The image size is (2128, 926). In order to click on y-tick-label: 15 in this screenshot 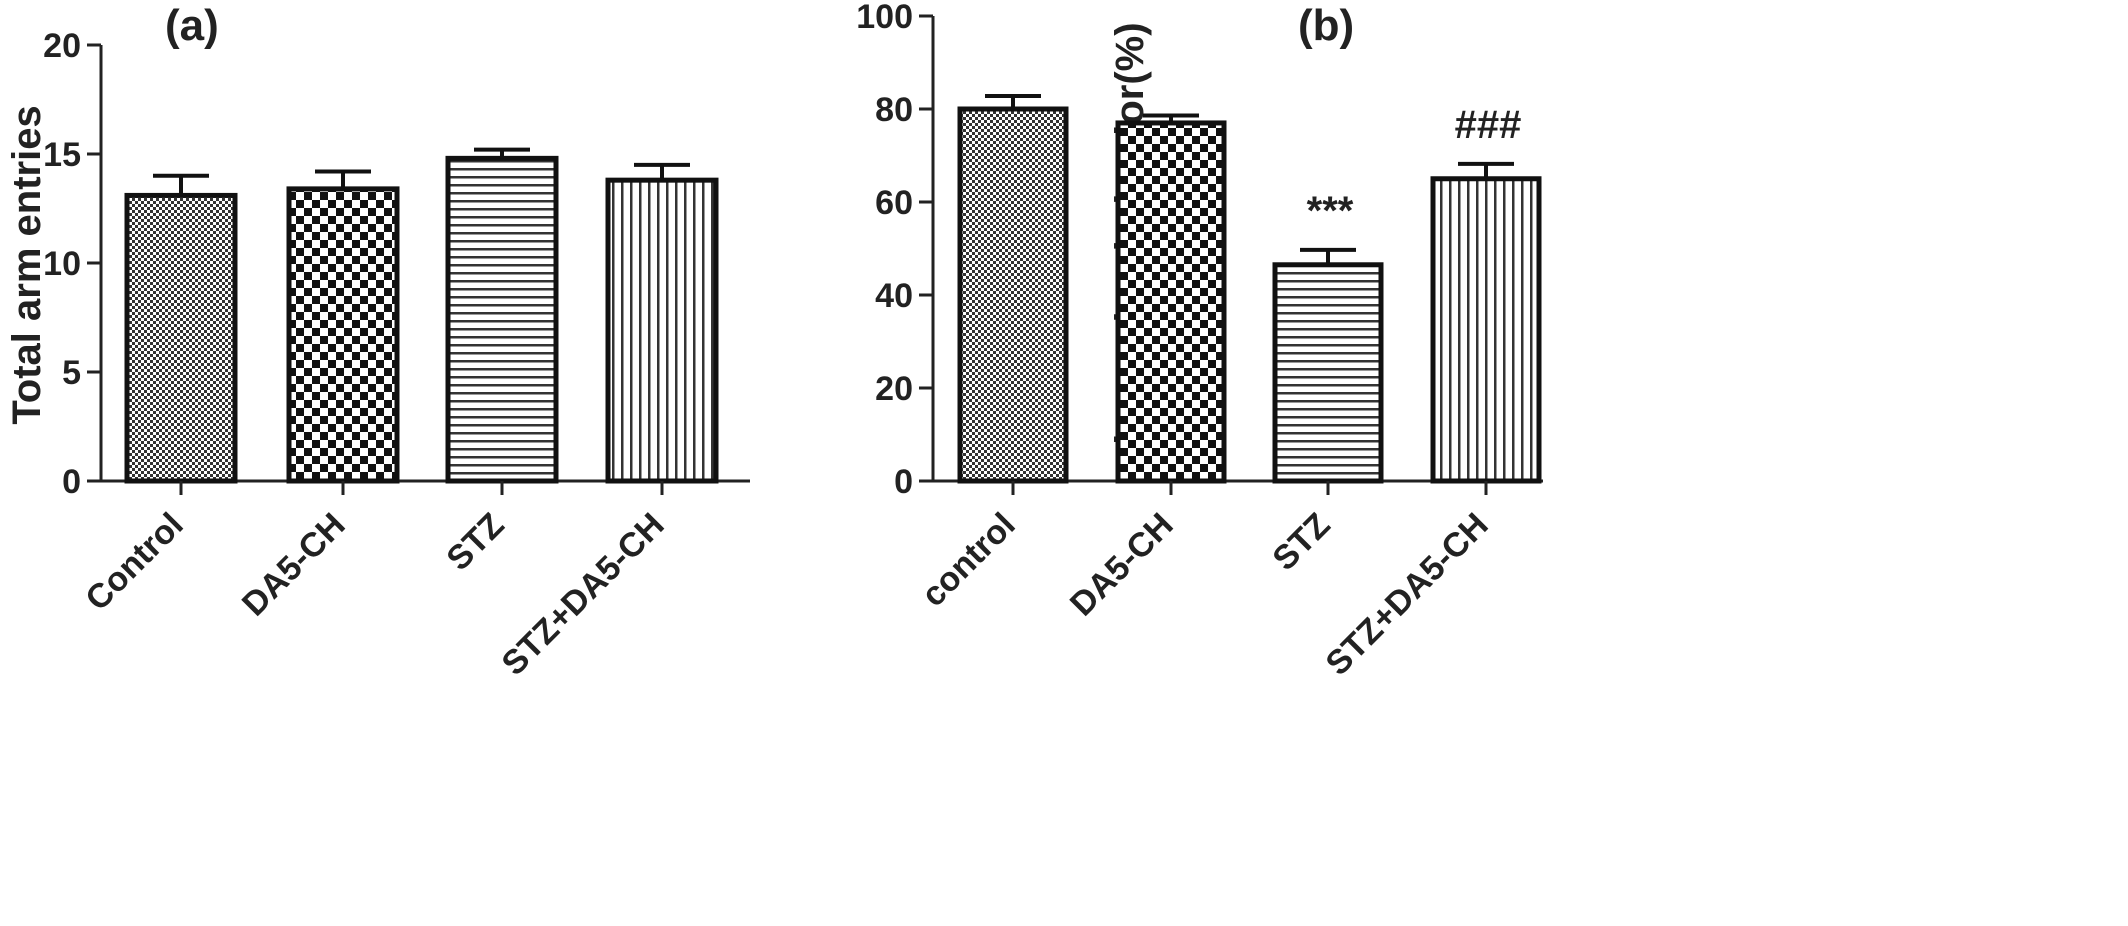, I will do `click(62, 155)`.